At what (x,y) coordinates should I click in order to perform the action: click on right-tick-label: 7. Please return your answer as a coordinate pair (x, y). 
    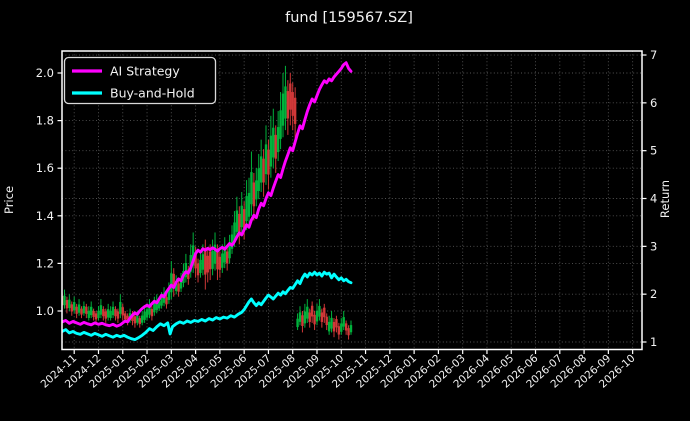
    Looking at the image, I should click on (653, 55).